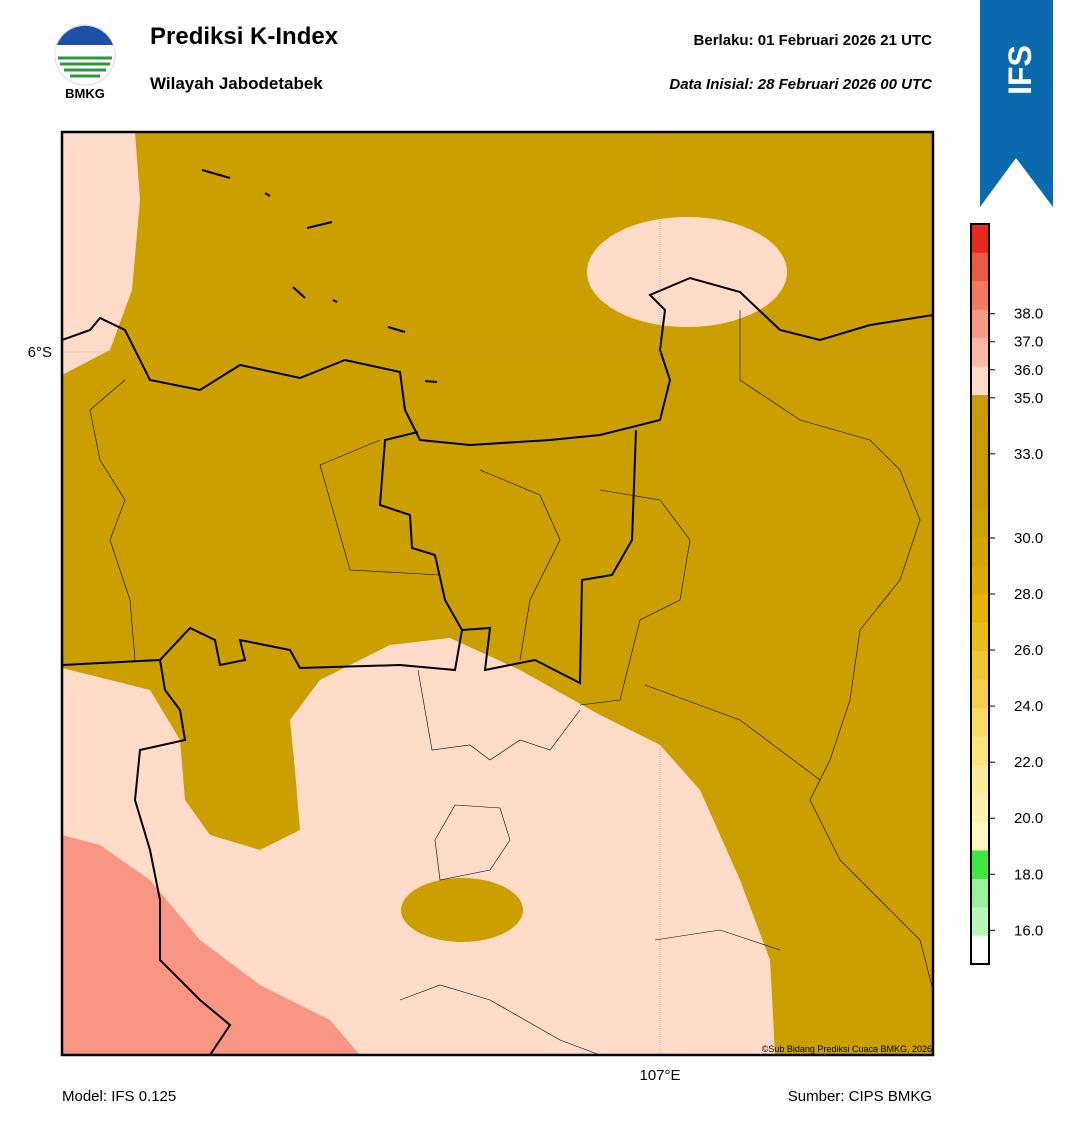 This screenshot has height=1128, width=1072. What do you see at coordinates (497, 361) in the screenshot?
I see `coastline` at bounding box center [497, 361].